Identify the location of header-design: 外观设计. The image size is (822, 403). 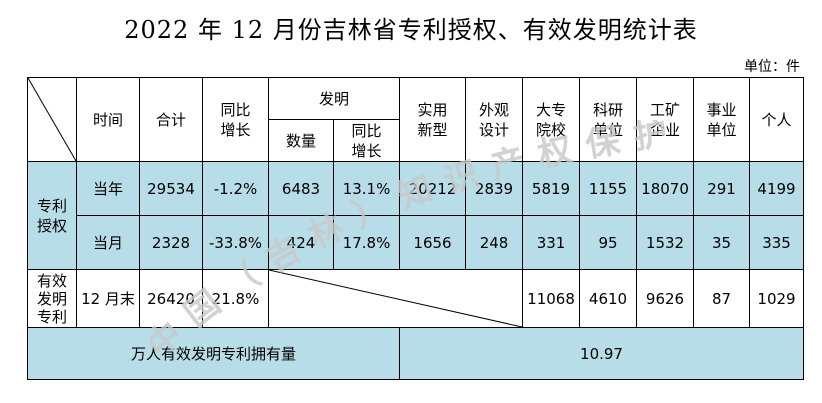
(494, 120).